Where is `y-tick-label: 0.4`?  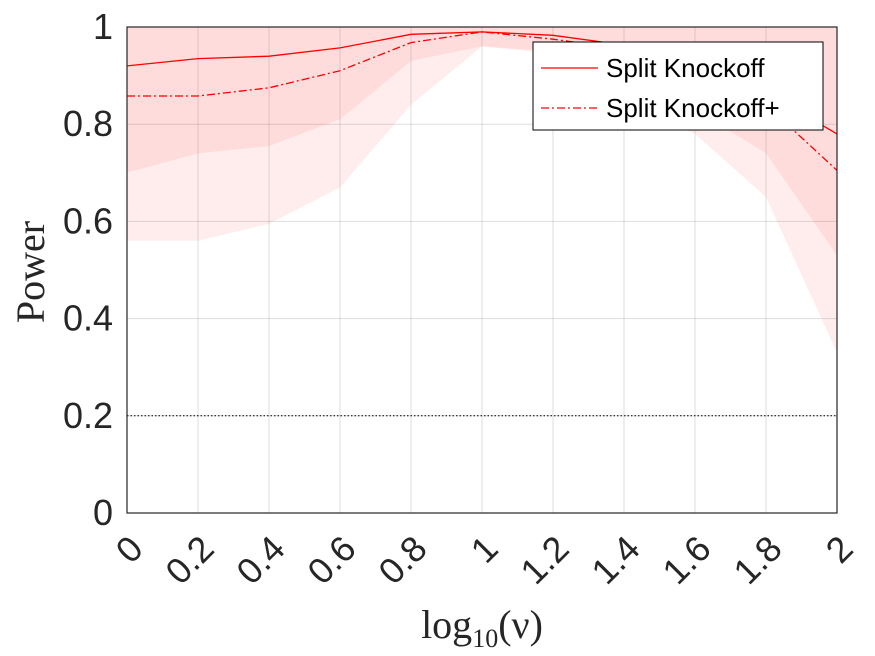 y-tick-label: 0.4 is located at coordinates (88, 318).